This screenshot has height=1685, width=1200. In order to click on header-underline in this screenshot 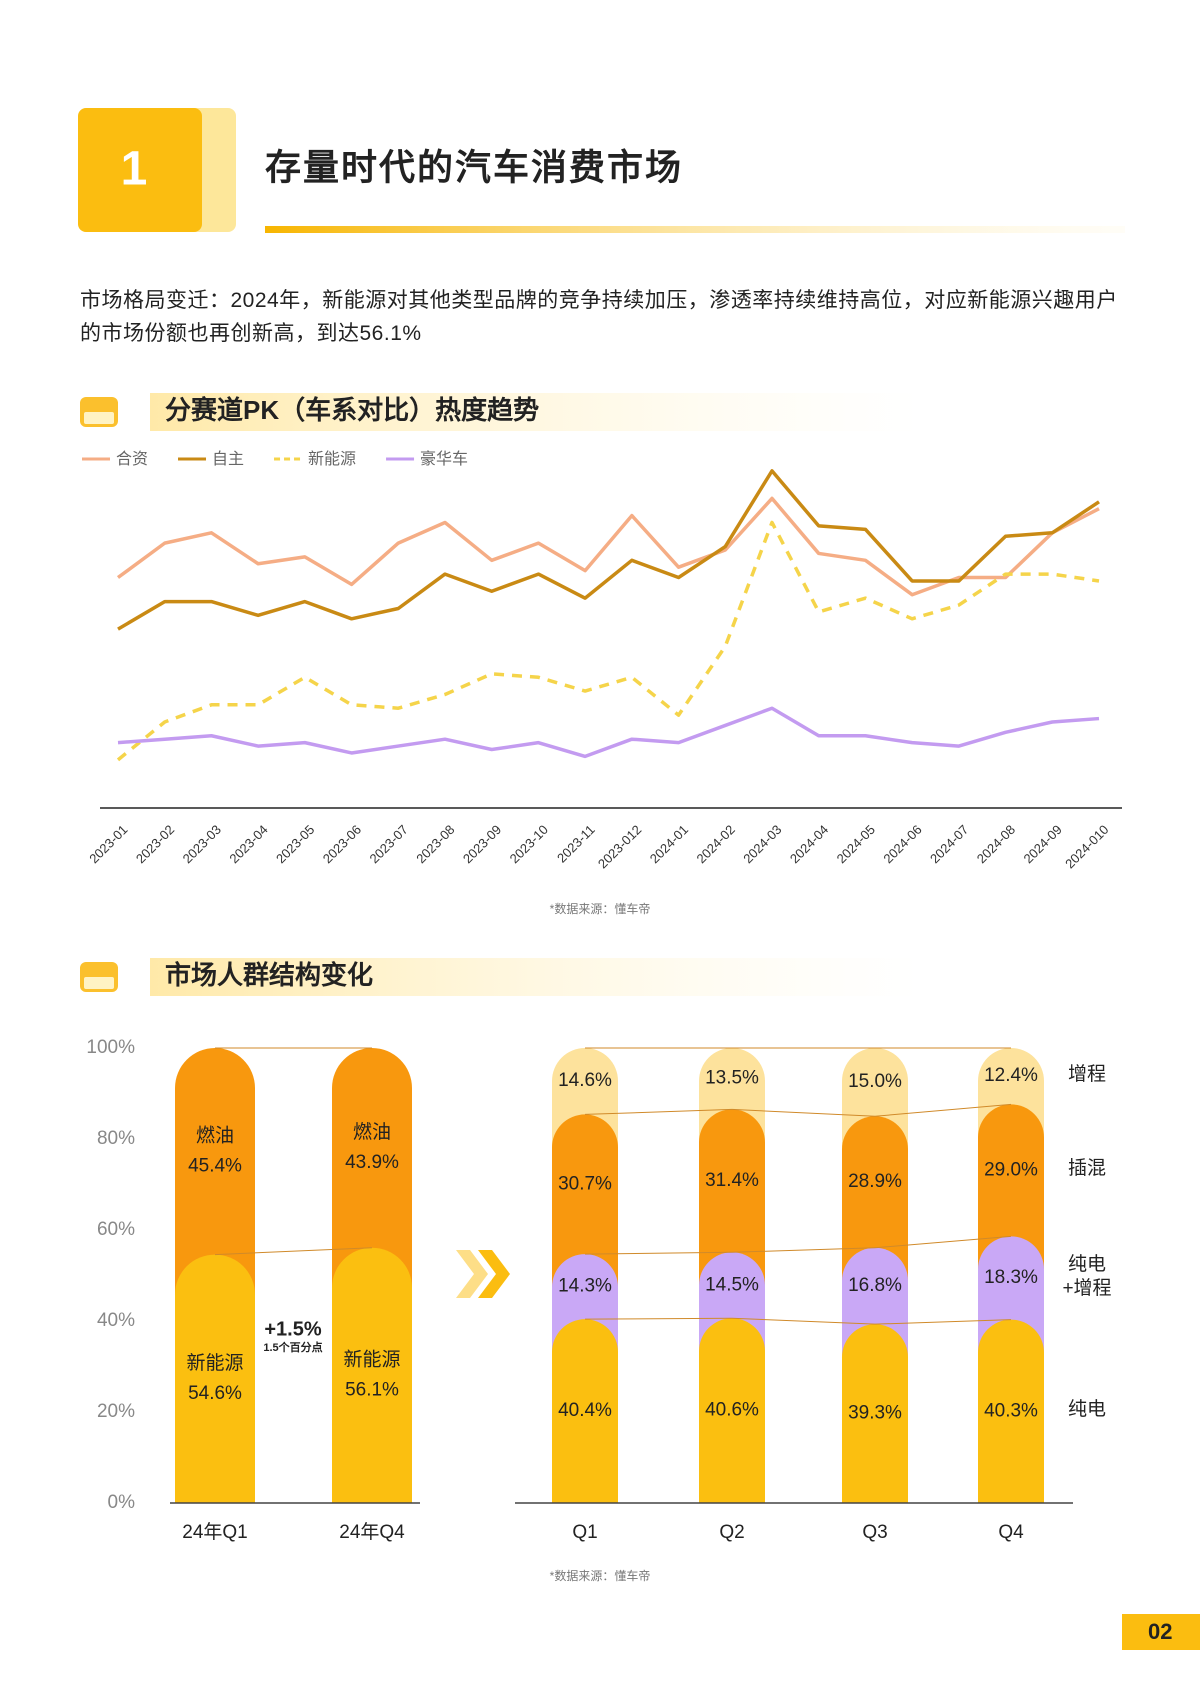, I will do `click(695, 229)`.